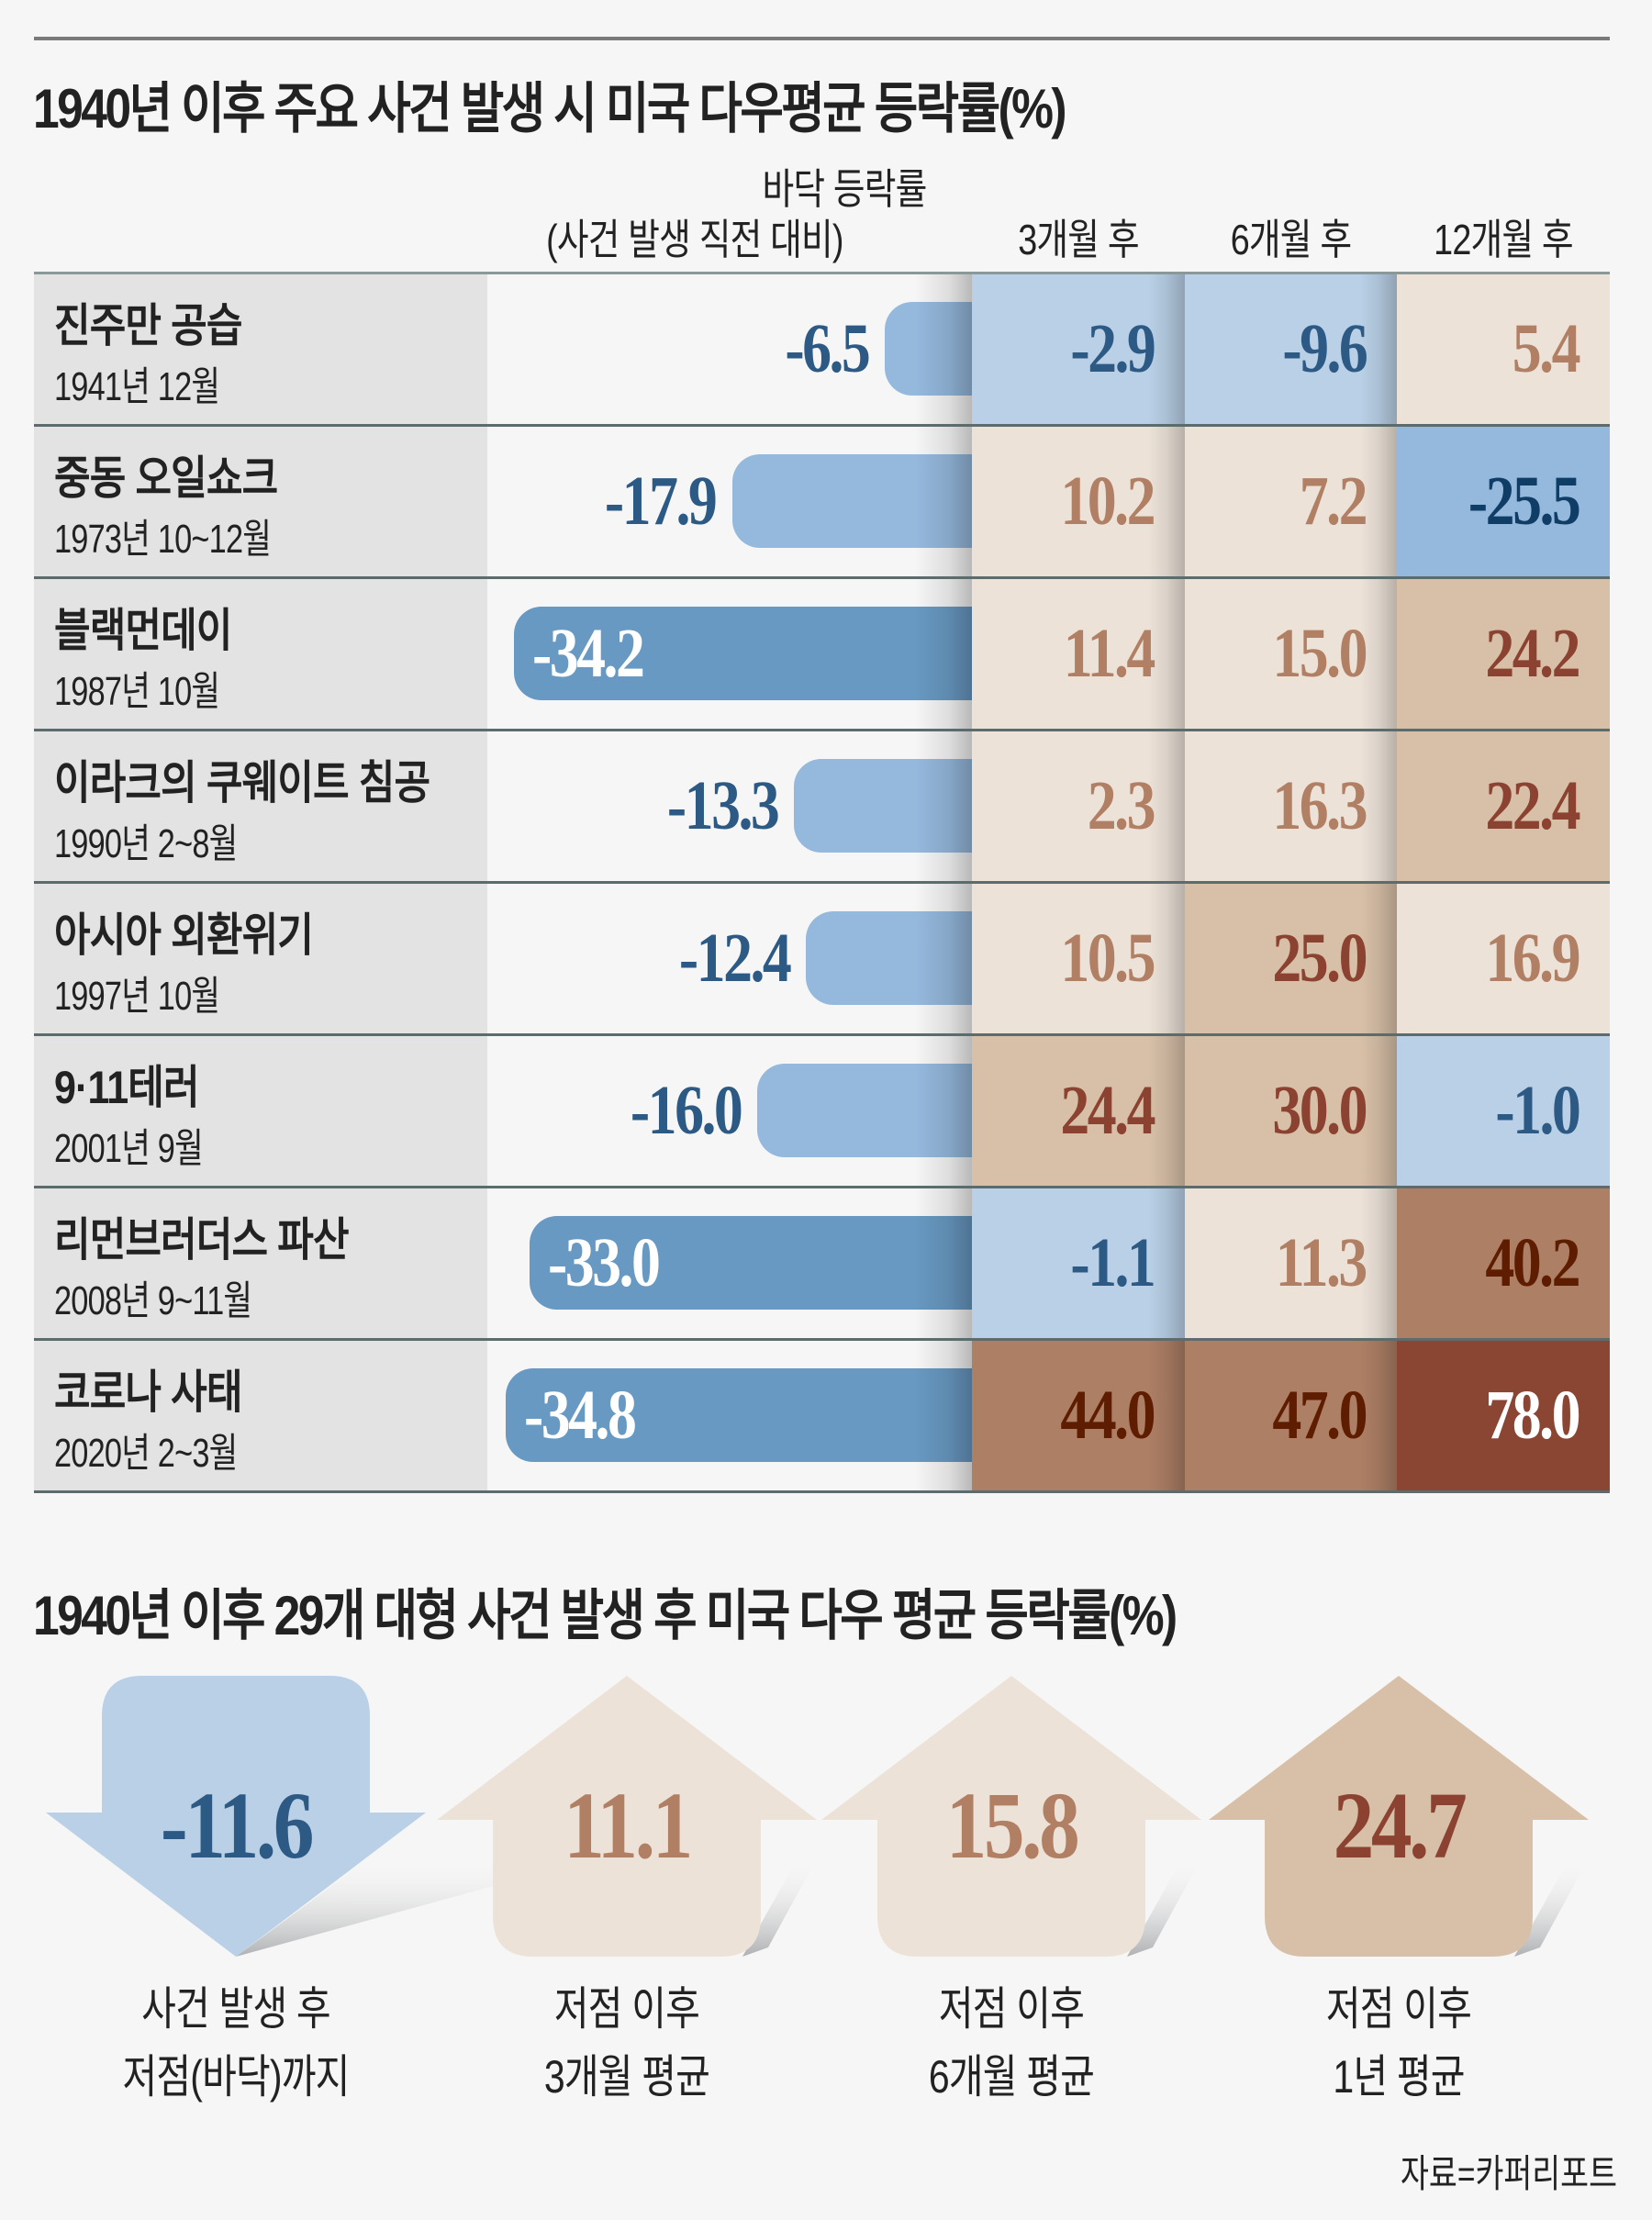  What do you see at coordinates (550, 109) in the screenshot?
I see `main-title: 1940년 이후 주요 사건 발생 시 미국 다우평균 등락률(%)` at bounding box center [550, 109].